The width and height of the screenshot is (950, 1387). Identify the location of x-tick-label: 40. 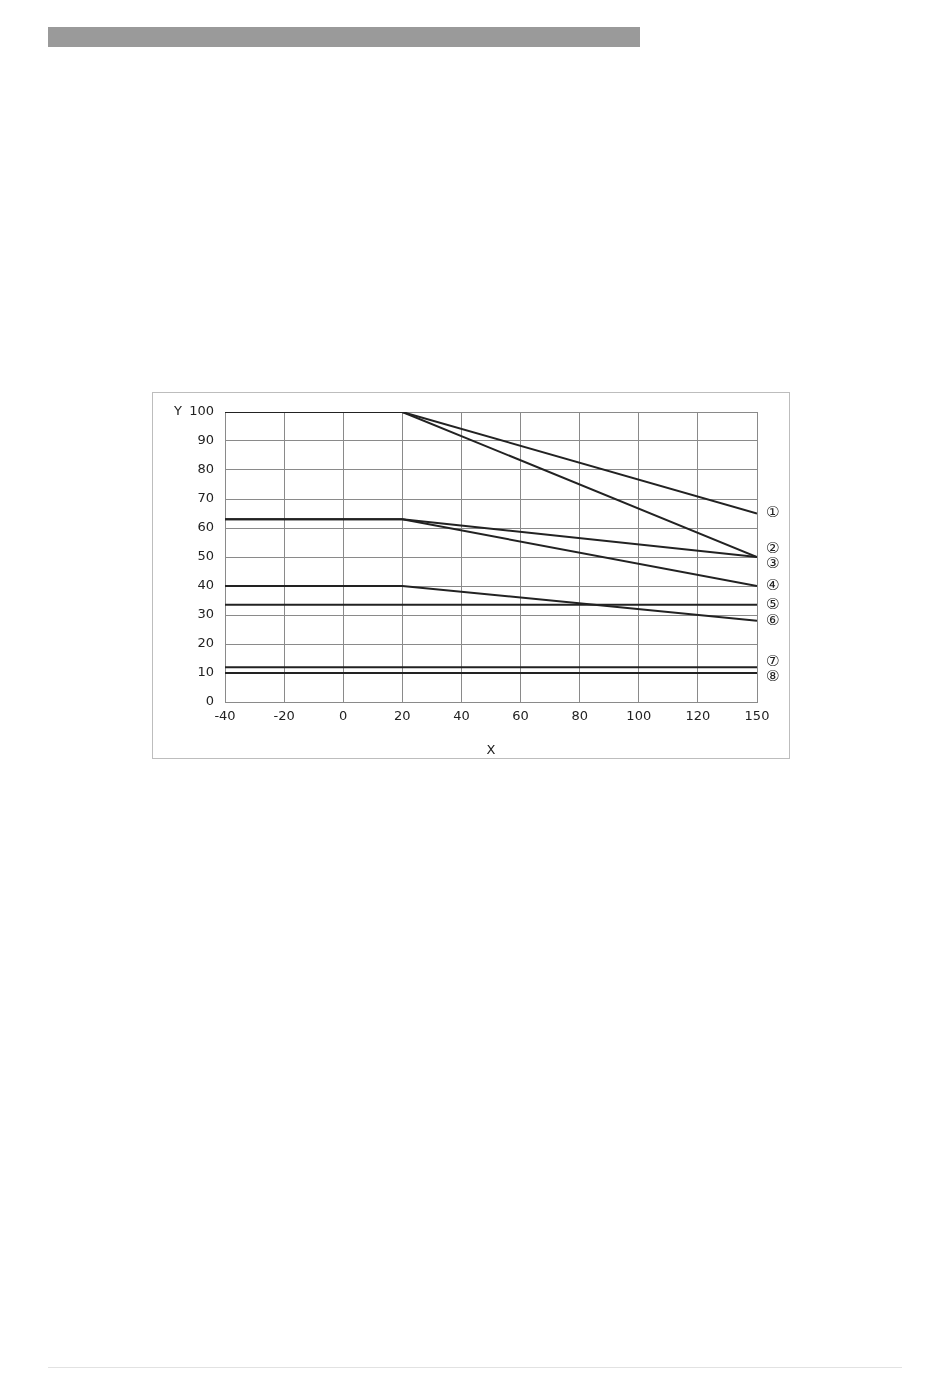
(461, 716).